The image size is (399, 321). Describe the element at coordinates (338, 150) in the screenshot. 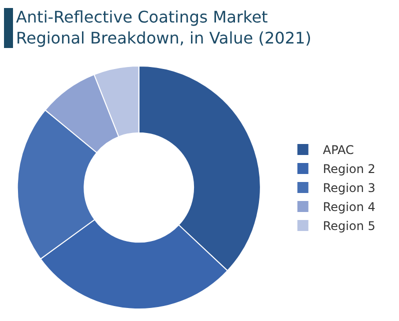

I see `legend-label: APAC` at that location.